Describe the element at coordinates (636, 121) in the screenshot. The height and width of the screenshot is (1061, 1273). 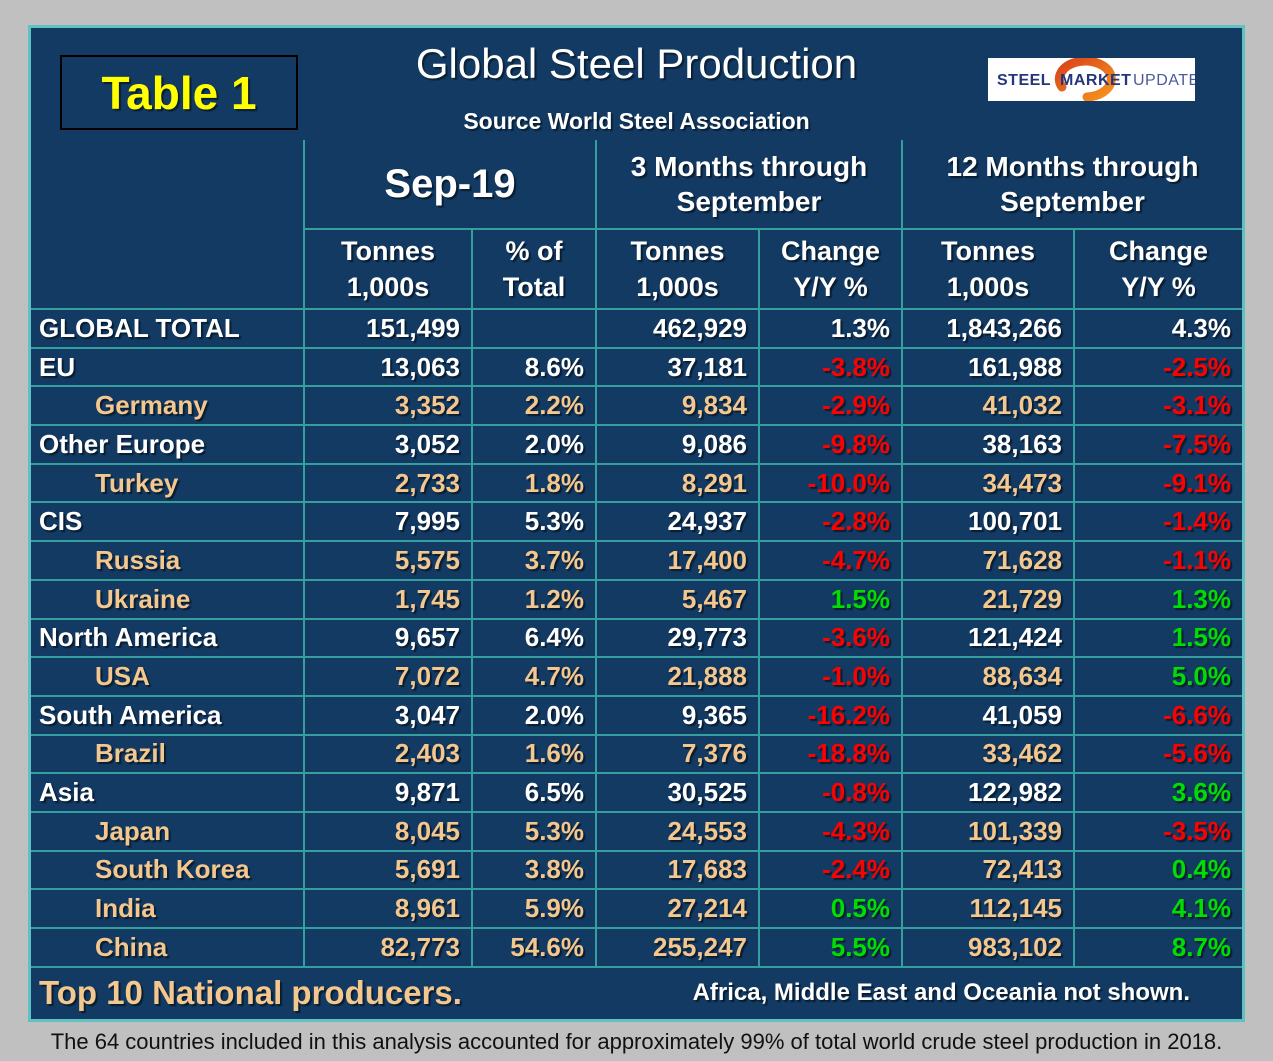
I see `source-subtitle: Source World Steel Association` at that location.